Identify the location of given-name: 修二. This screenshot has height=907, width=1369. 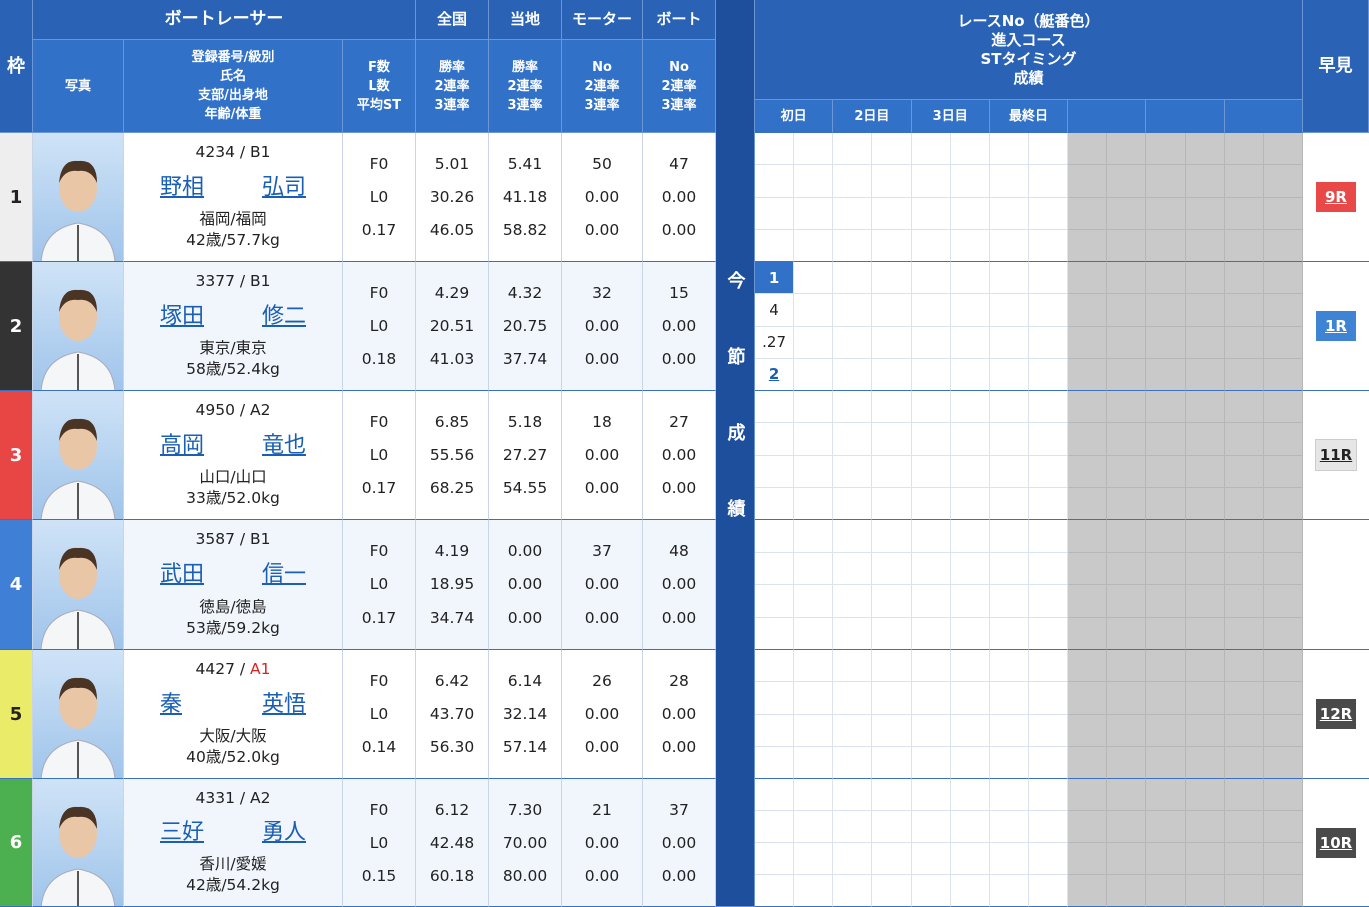
(283, 316).